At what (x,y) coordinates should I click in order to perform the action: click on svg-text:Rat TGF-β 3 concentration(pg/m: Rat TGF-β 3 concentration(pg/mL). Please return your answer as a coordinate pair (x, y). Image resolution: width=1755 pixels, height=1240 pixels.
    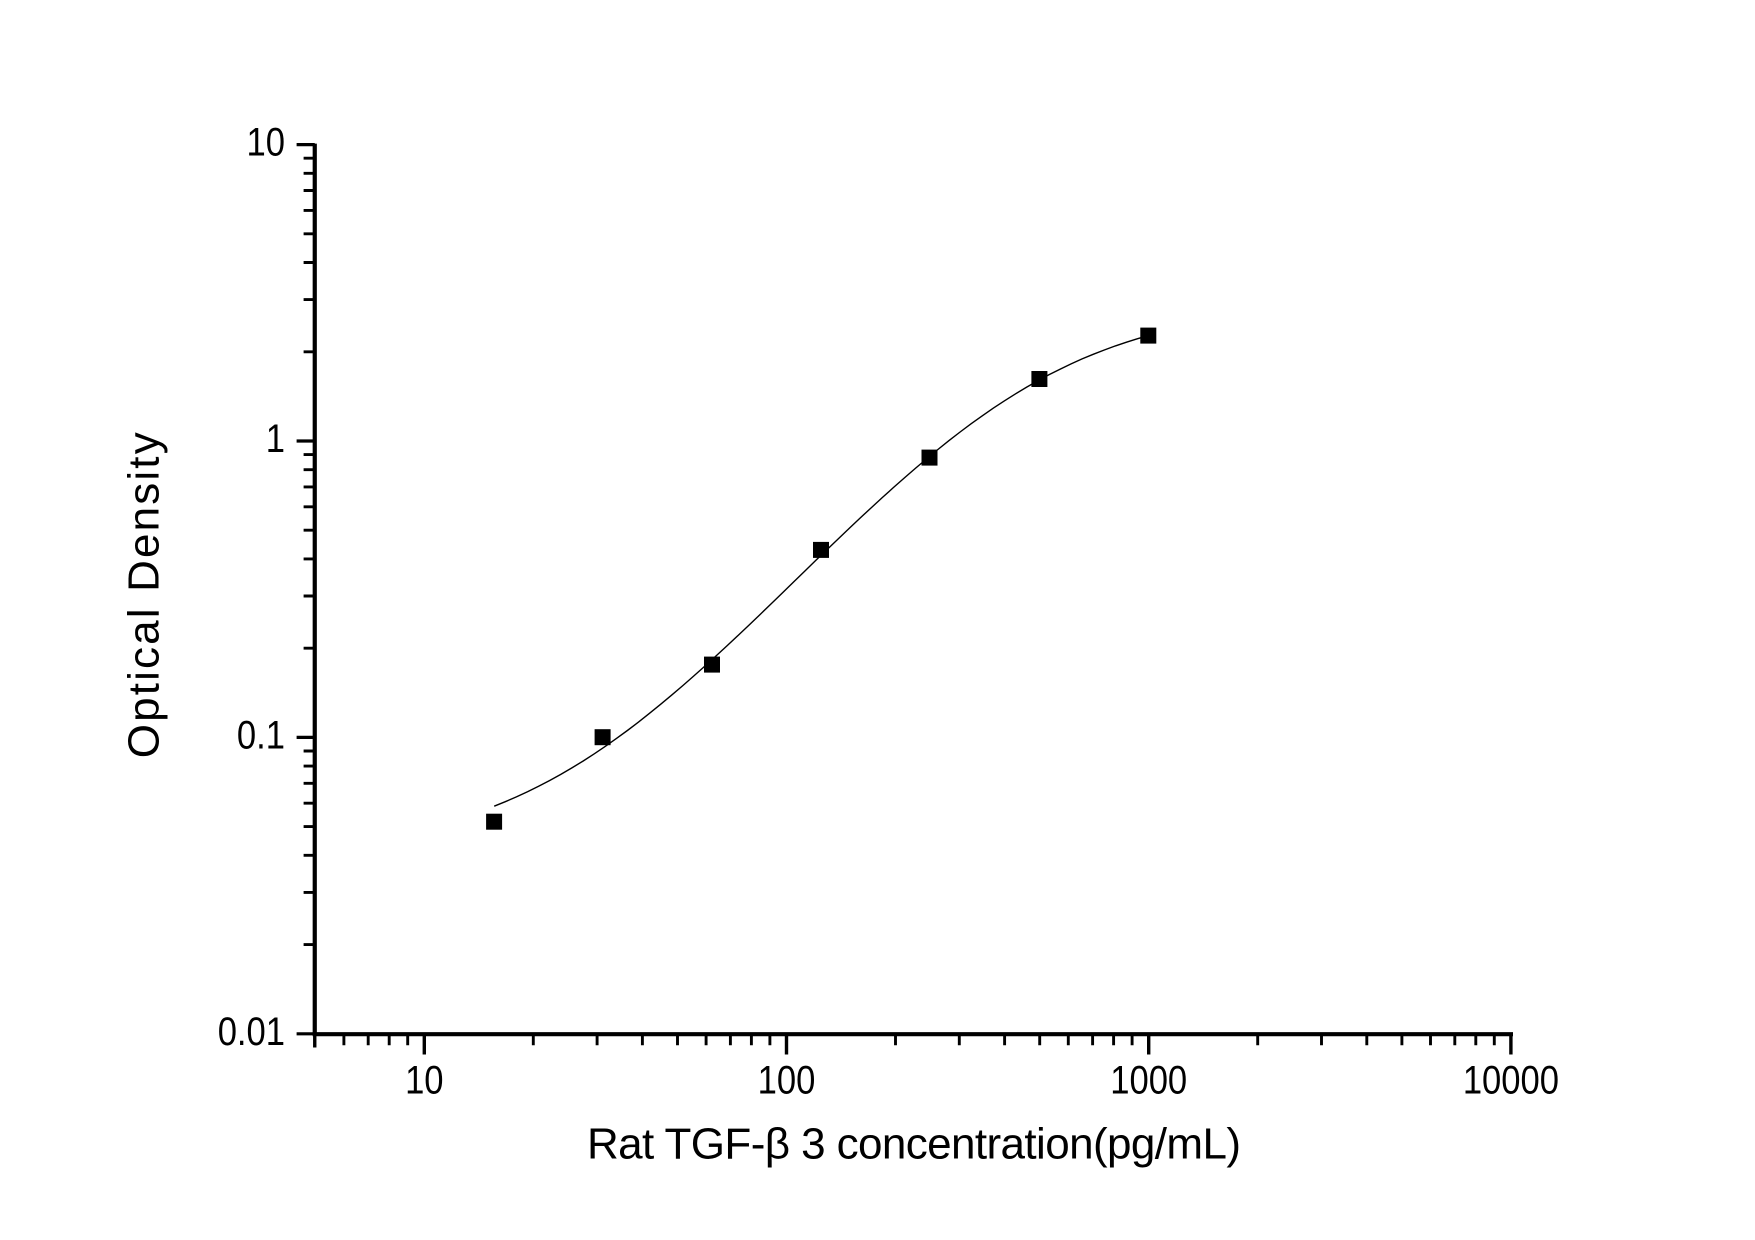
    Looking at the image, I should click on (914, 1143).